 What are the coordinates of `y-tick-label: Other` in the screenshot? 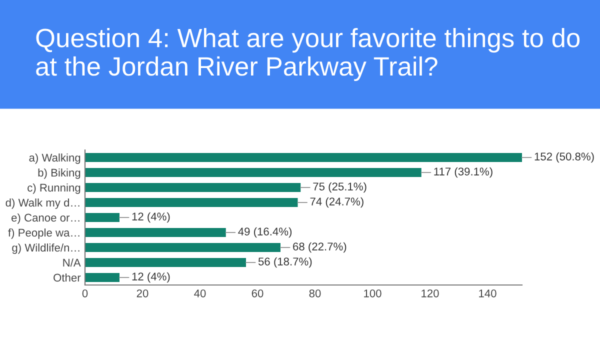 It's located at (67, 277).